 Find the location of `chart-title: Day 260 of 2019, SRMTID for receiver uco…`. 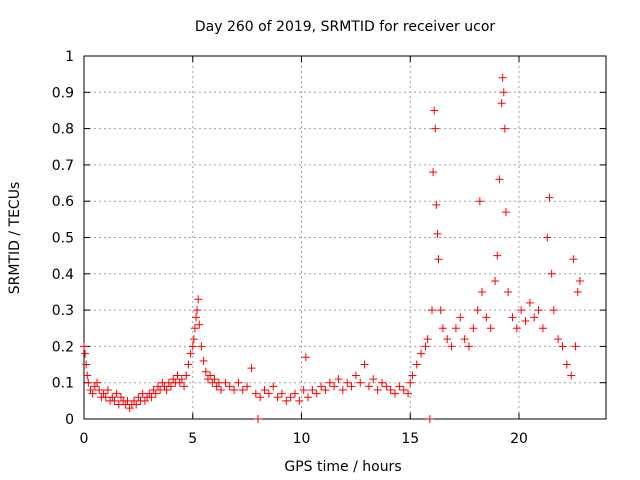

chart-title: Day 260 of 2019, SRMTID for receiver uco… is located at coordinates (345, 27).